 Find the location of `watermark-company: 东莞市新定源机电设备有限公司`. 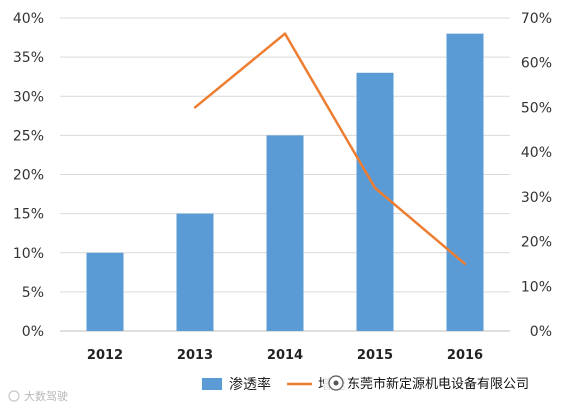

watermark-company: 东莞市新定源机电设备有限公司 is located at coordinates (444, 383).